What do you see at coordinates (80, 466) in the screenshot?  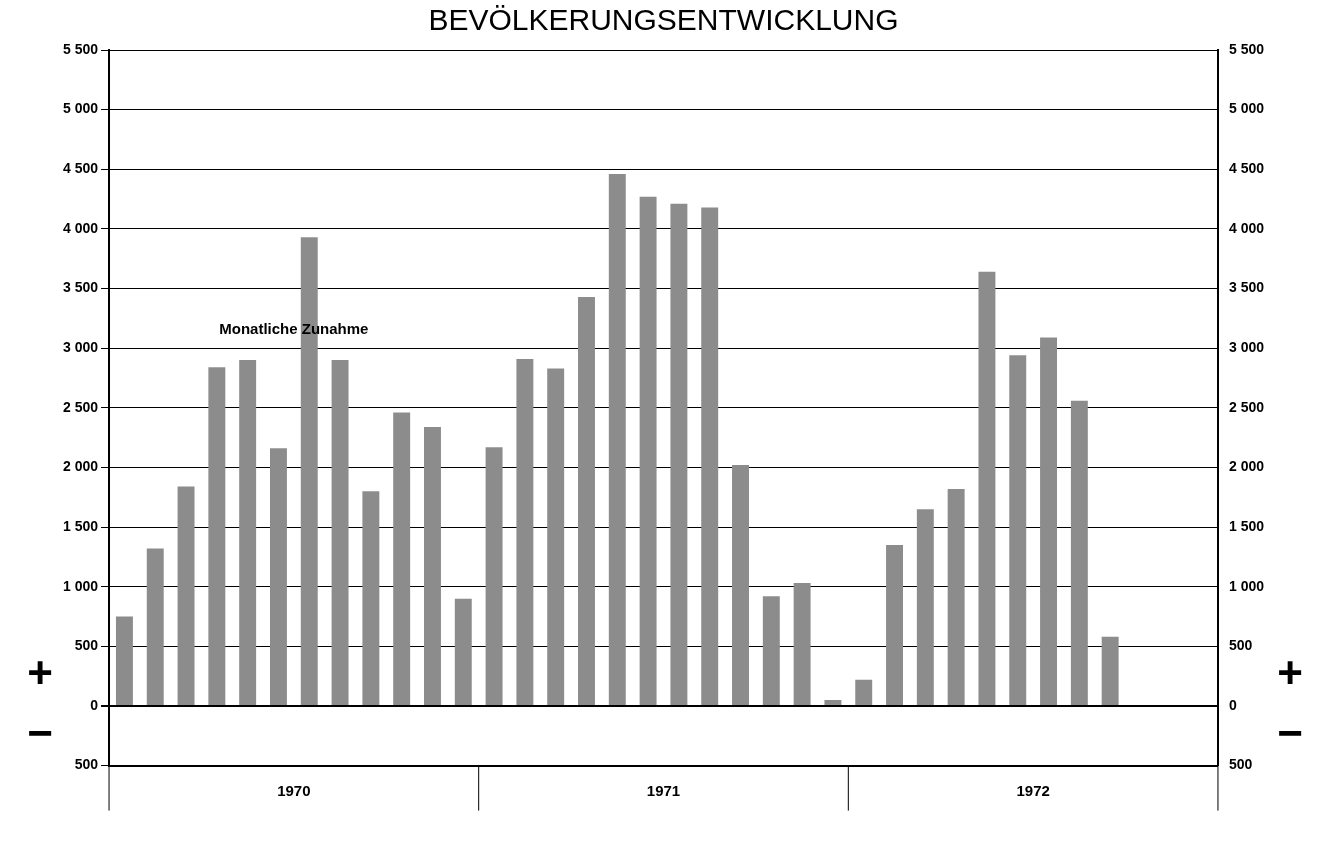 I see `y-tick-label: 2 000` at bounding box center [80, 466].